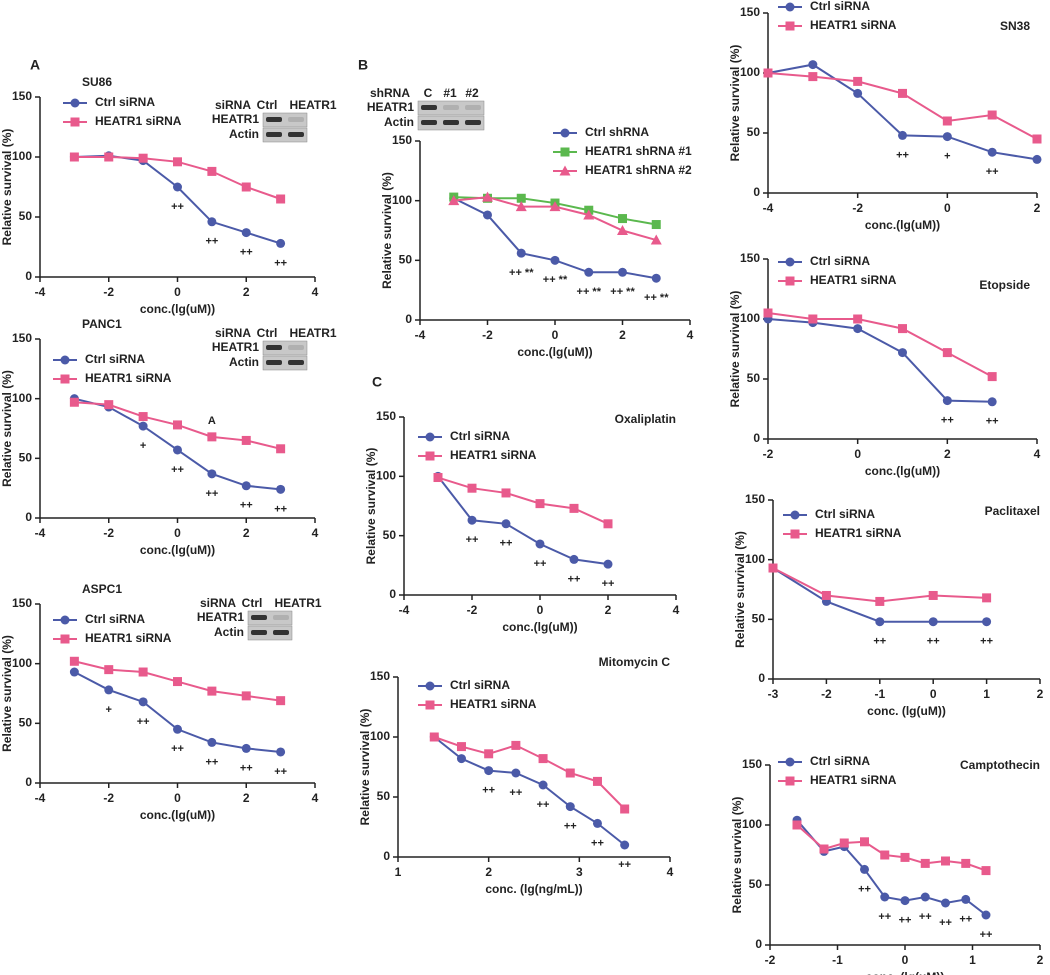  What do you see at coordinates (377, 382) in the screenshot?
I see `panel-letter: C` at bounding box center [377, 382].